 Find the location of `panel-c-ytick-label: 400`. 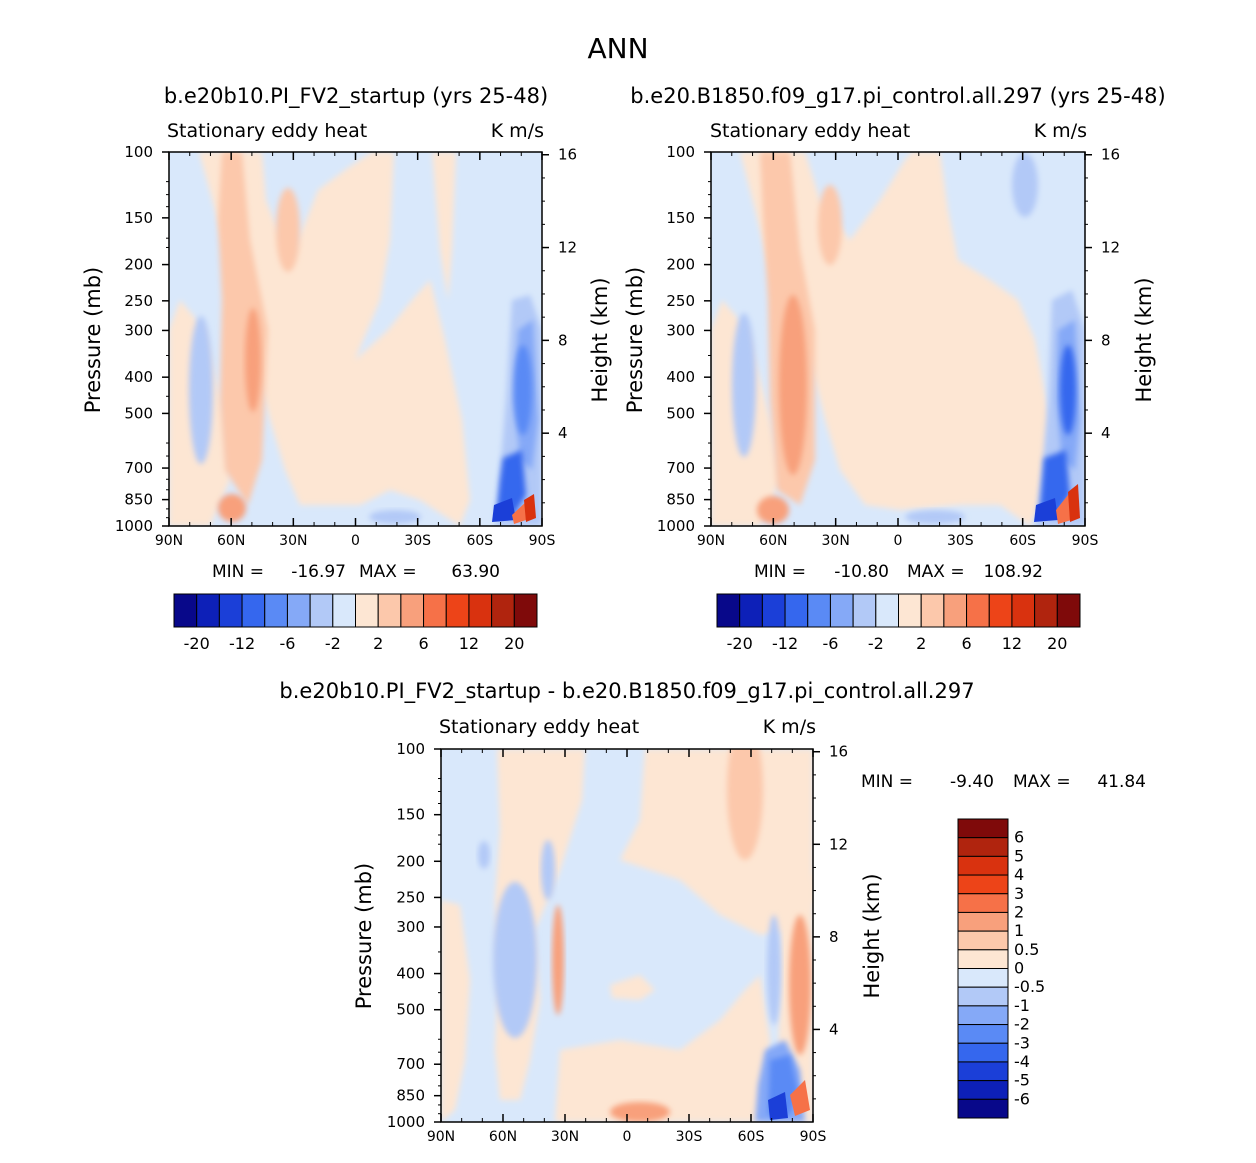

panel-c-ytick-label: 400 is located at coordinates (410, 974).